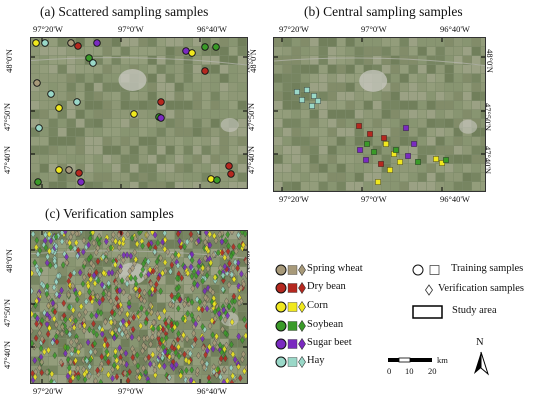 The width and height of the screenshot is (550, 405). Describe the element at coordinates (8, 261) in the screenshot. I see `panel-c-lat-left-1: 48°0'N` at that location.